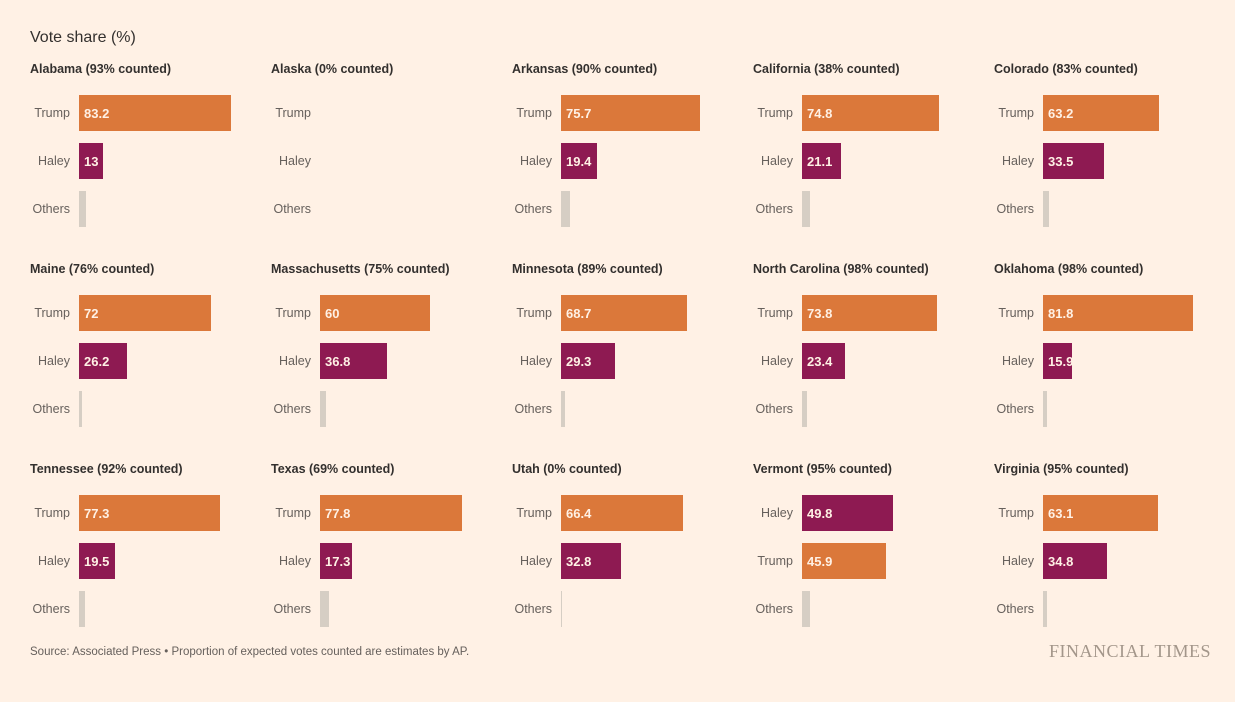  What do you see at coordinates (1058, 361) in the screenshot?
I see `haley-bar: 15.9` at bounding box center [1058, 361].